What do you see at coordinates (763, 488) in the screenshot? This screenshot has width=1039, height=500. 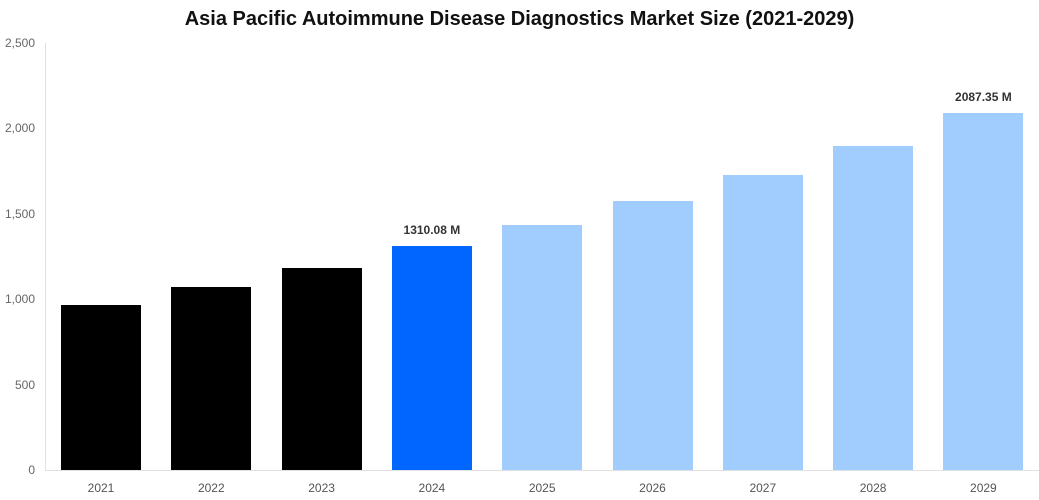 I see `x-tick-label: 2027` at bounding box center [763, 488].